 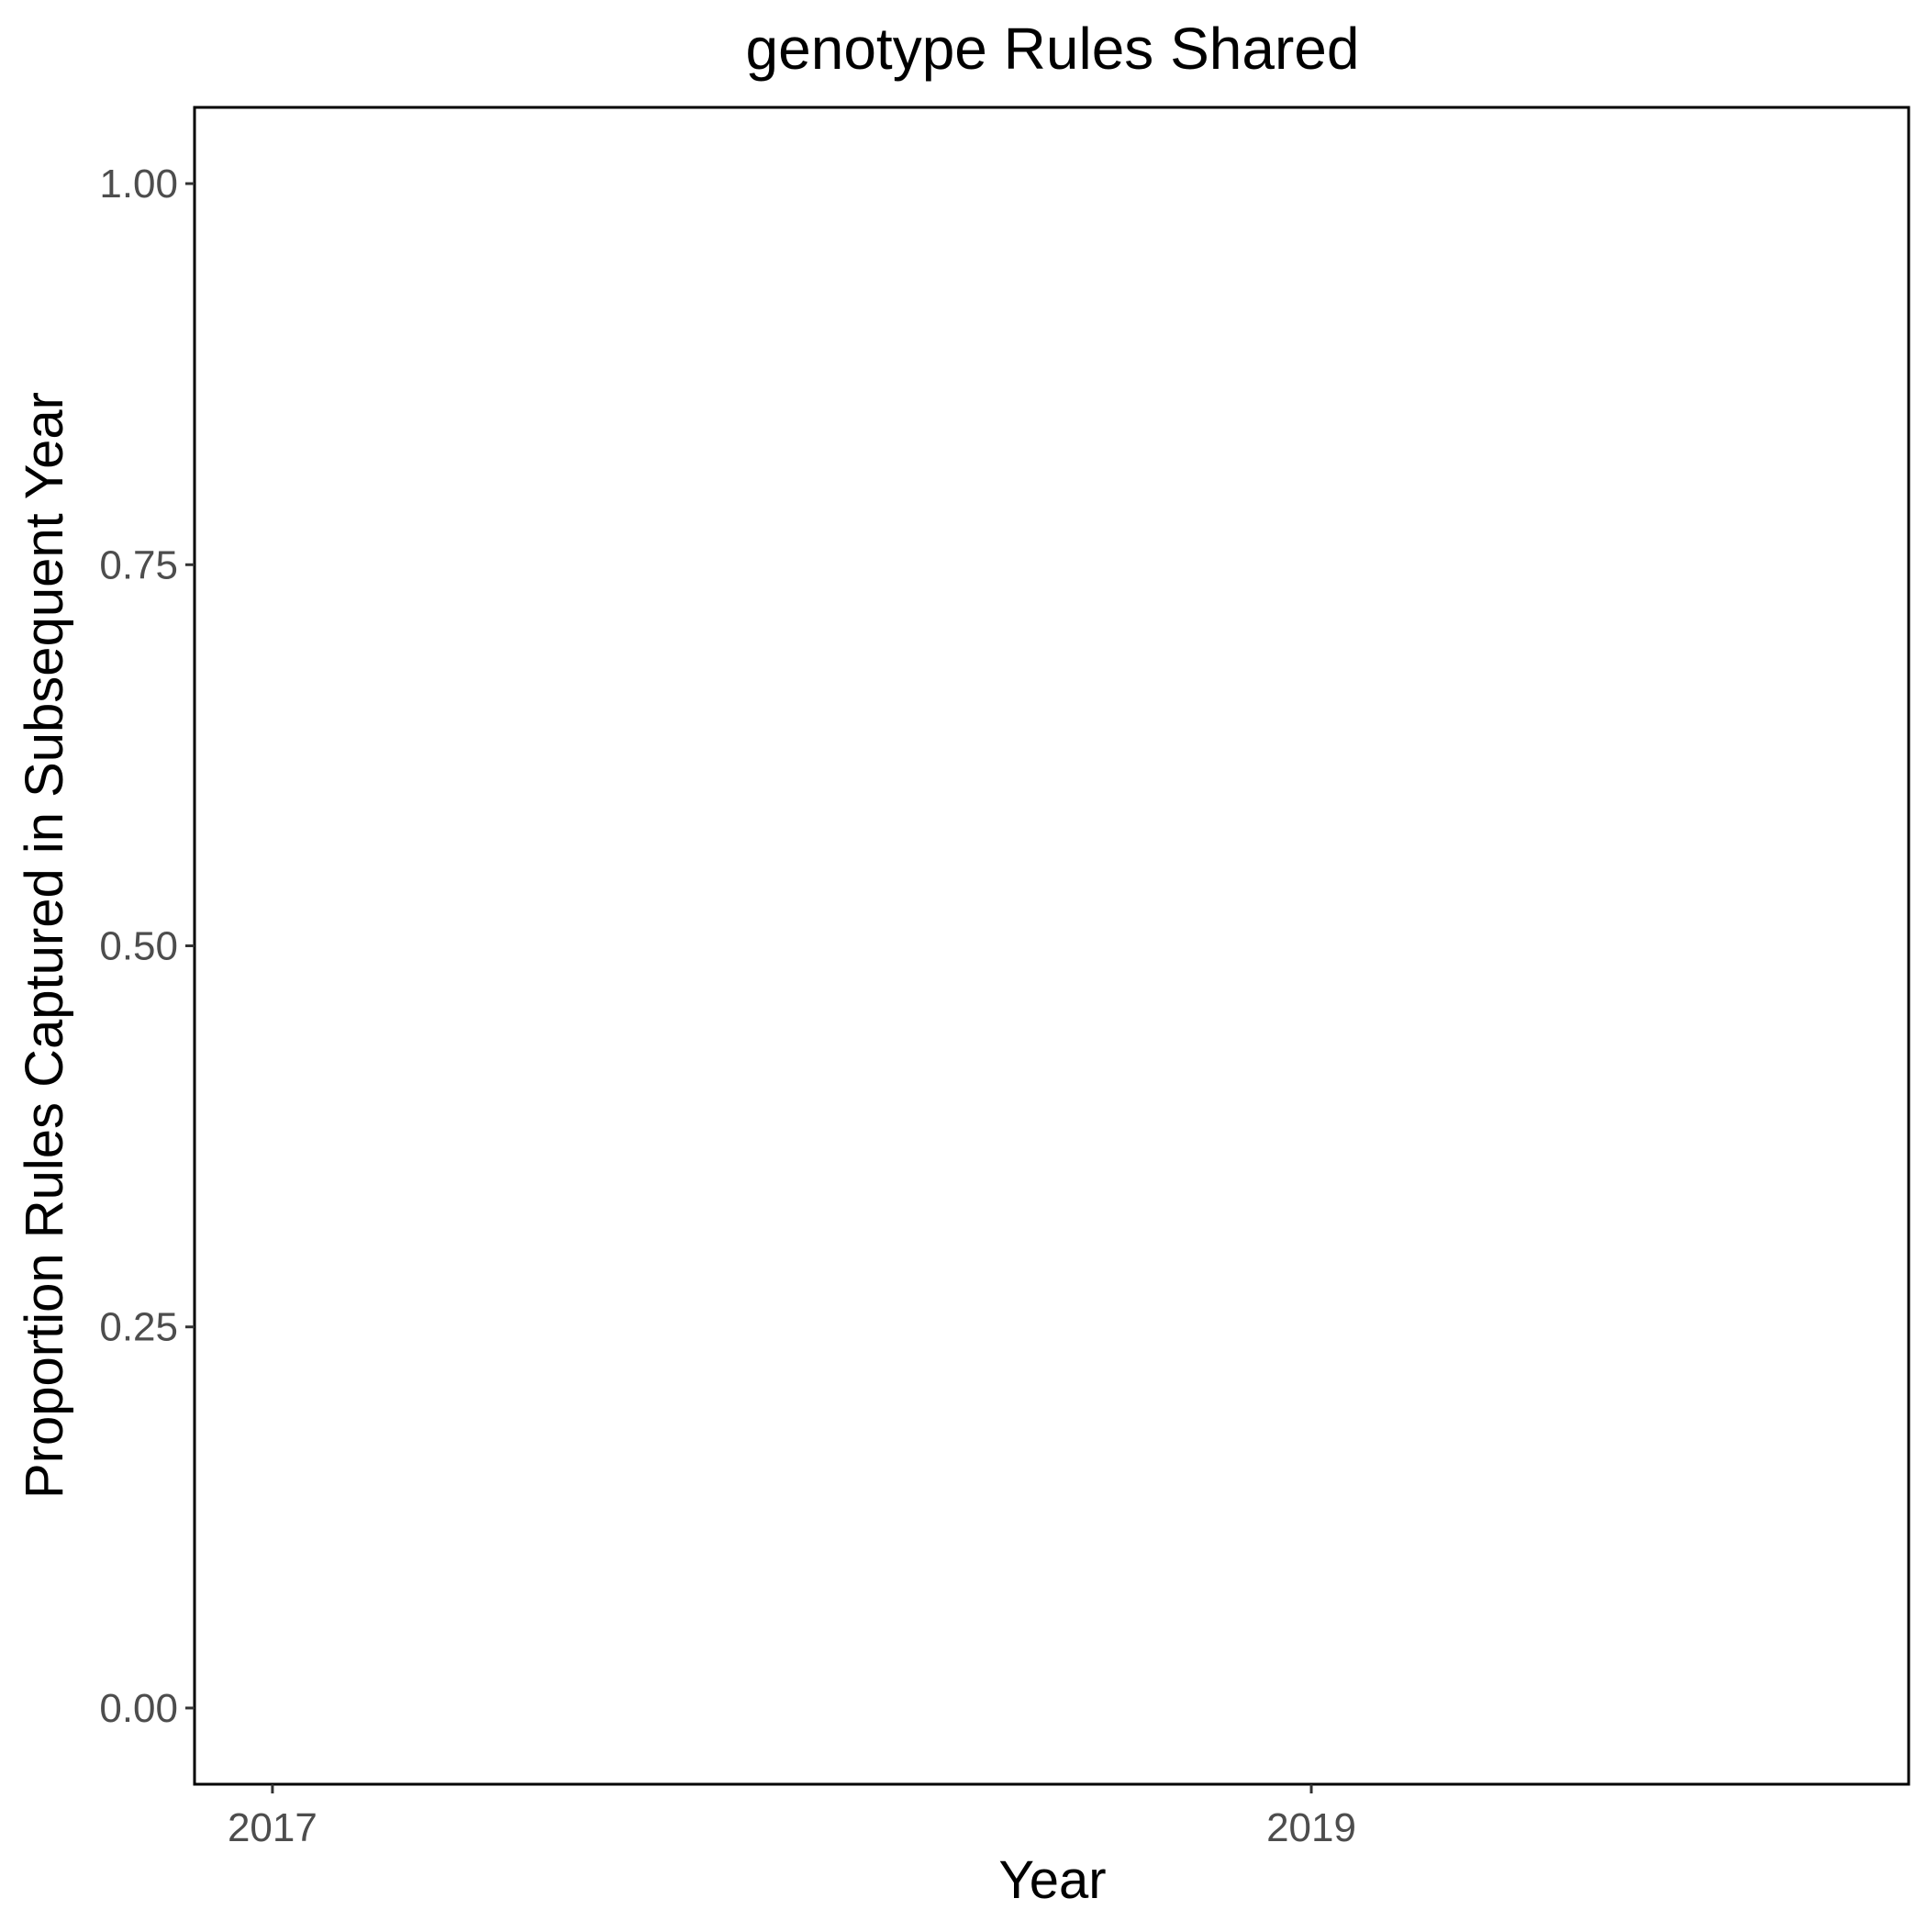 What do you see at coordinates (272, 1827) in the screenshot?
I see `x-tick-label: 2017` at bounding box center [272, 1827].